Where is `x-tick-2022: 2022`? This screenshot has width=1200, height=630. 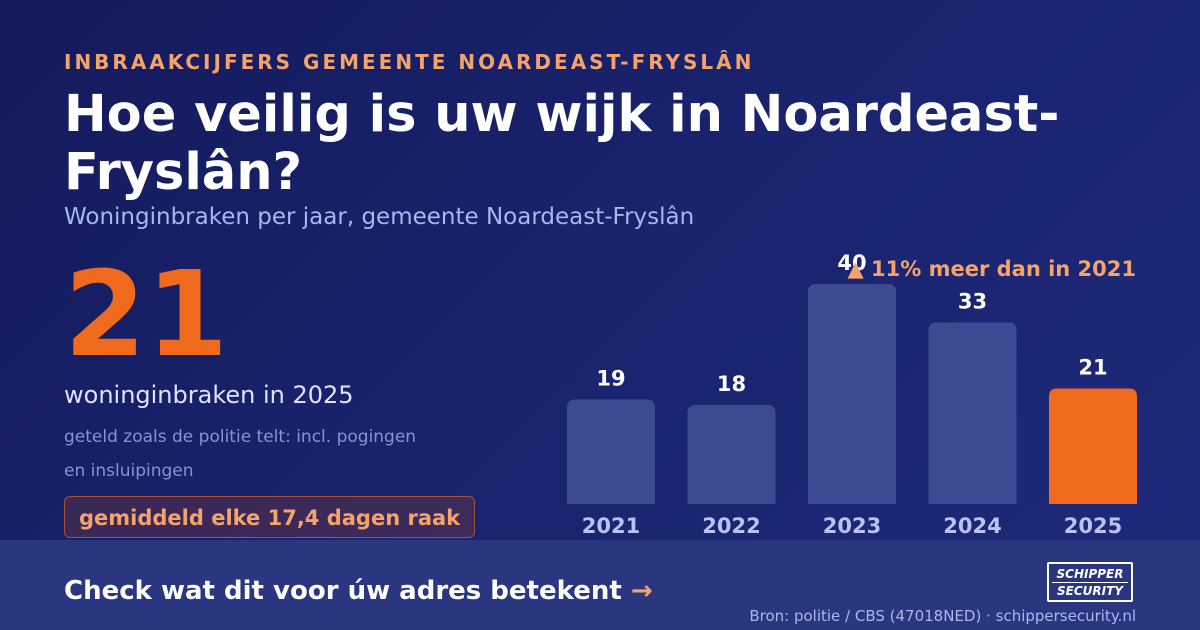
x-tick-2022: 2022 is located at coordinates (731, 526).